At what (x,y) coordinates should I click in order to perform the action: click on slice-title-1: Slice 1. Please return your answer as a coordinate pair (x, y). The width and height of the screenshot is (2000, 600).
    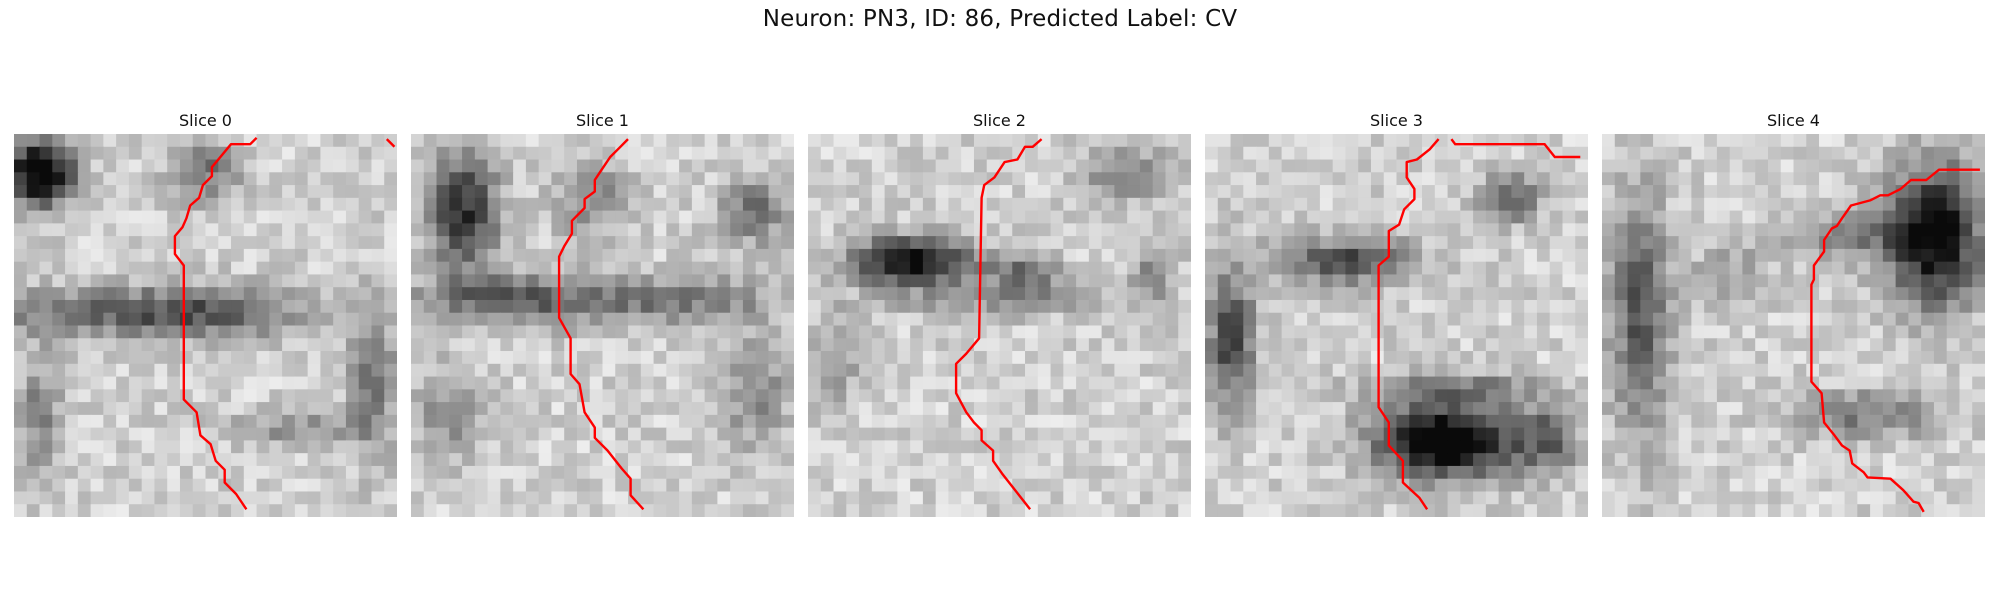
    Looking at the image, I should click on (602, 120).